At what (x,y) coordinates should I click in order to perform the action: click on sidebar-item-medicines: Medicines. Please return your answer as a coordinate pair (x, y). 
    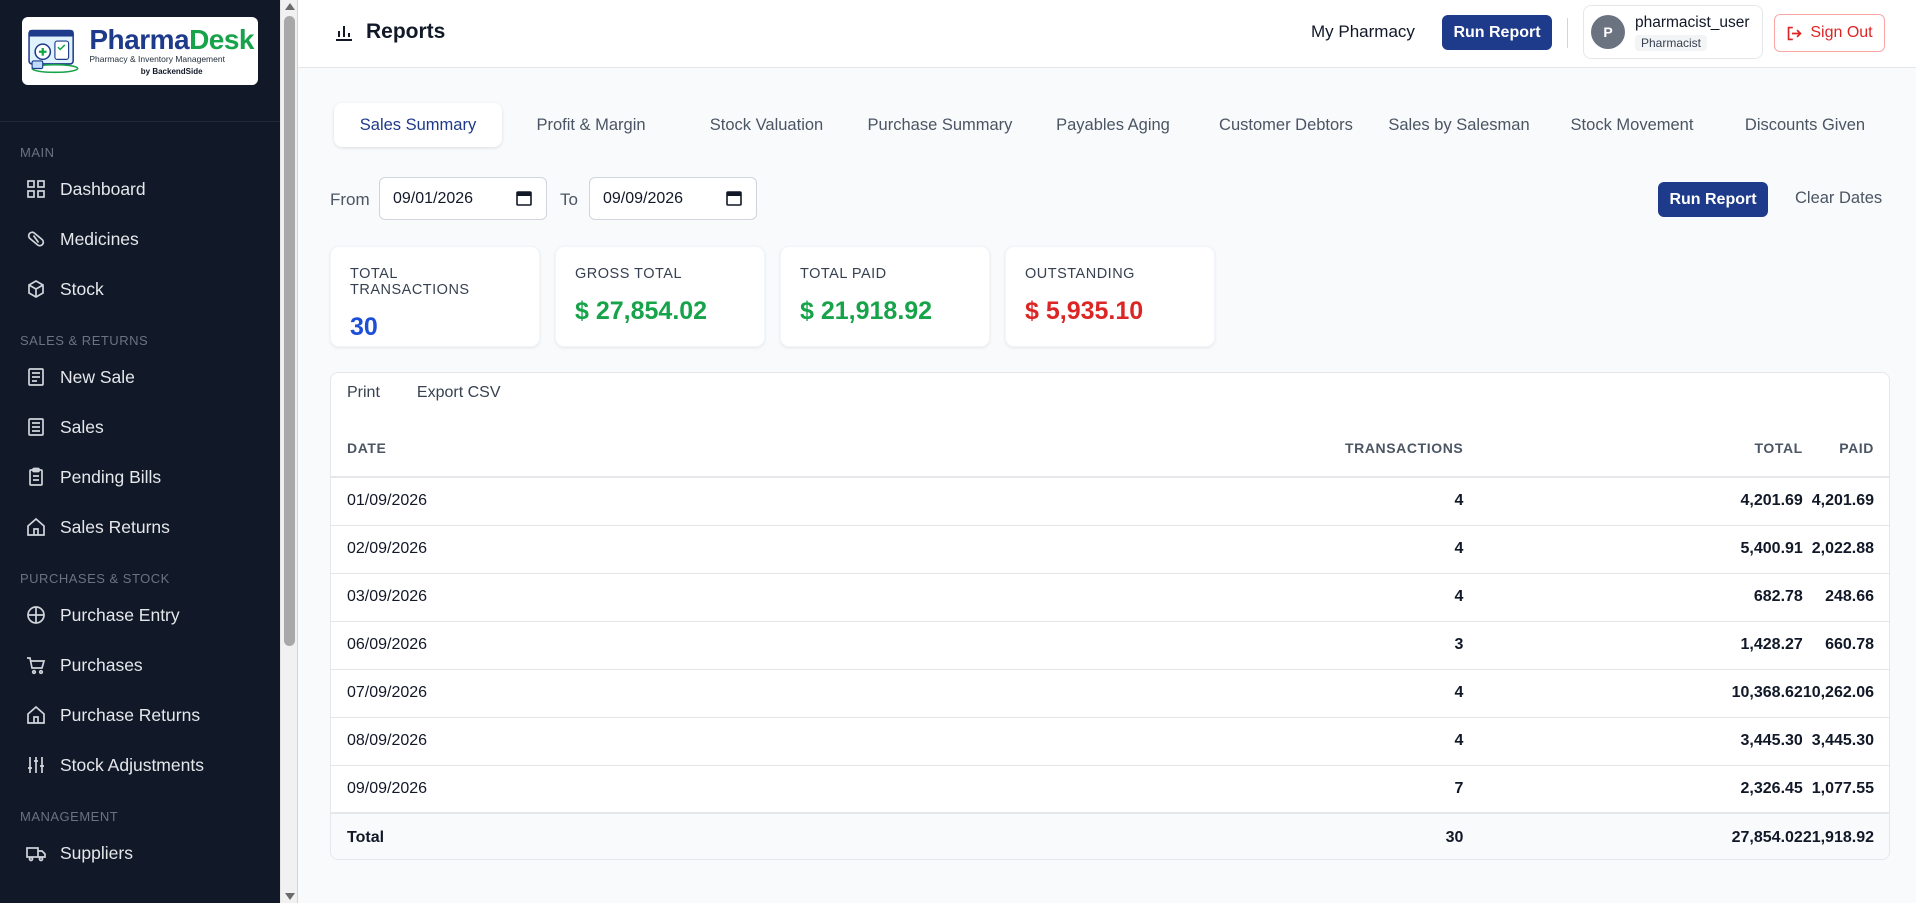
    Looking at the image, I should click on (140, 239).